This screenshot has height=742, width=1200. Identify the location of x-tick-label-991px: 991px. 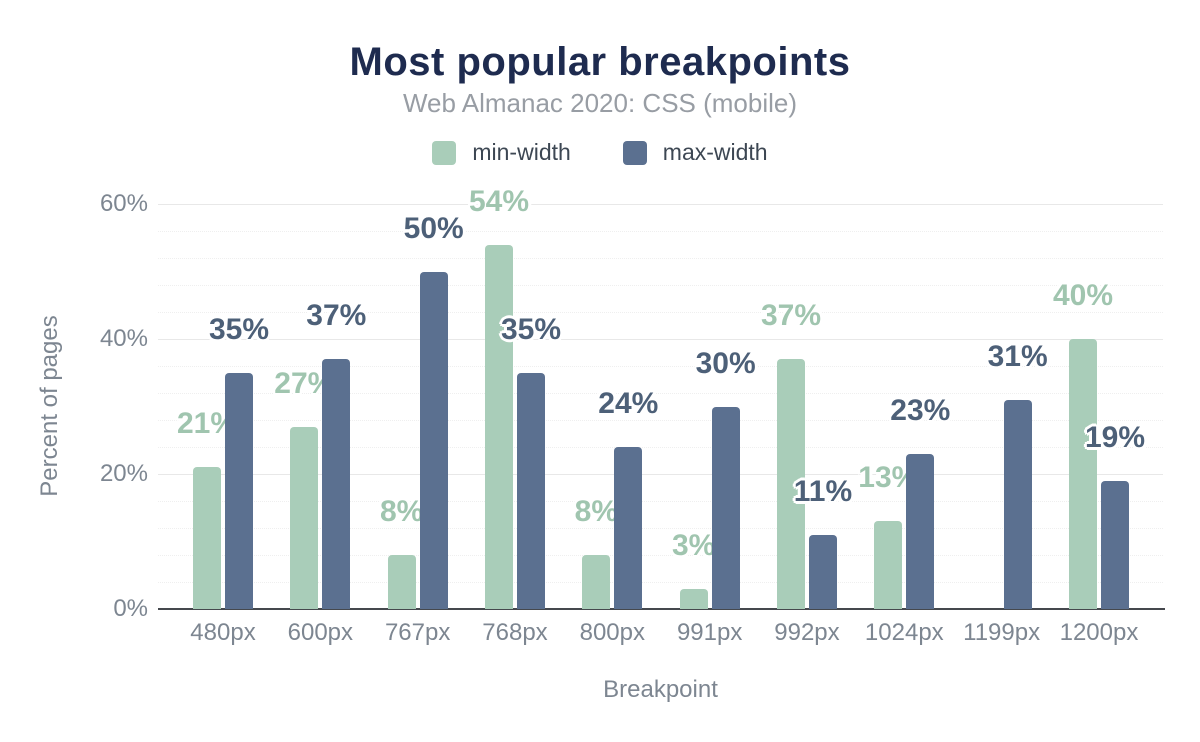
(709, 632).